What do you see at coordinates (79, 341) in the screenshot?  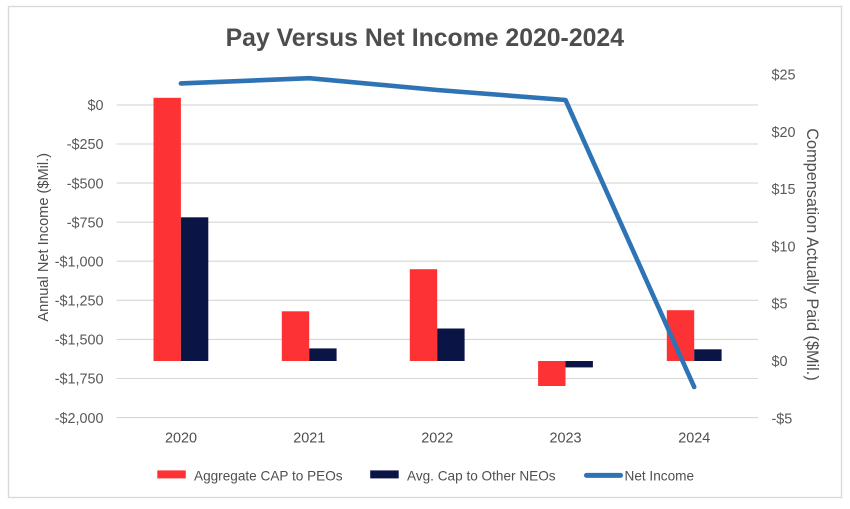 I see `svg-text: -$1,500` at bounding box center [79, 341].